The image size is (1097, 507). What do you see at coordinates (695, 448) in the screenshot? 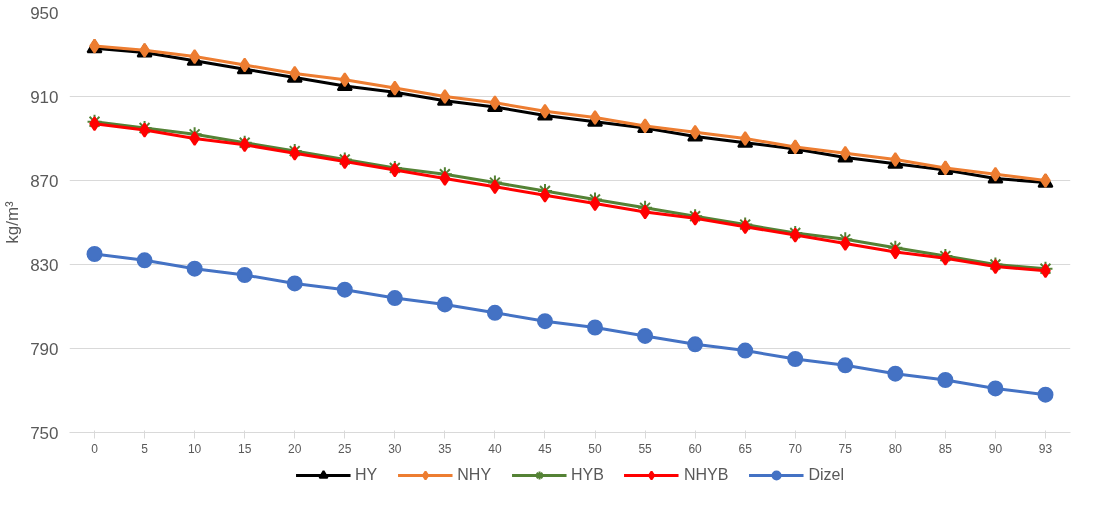
I see `x-tick-label: 60` at bounding box center [695, 448].